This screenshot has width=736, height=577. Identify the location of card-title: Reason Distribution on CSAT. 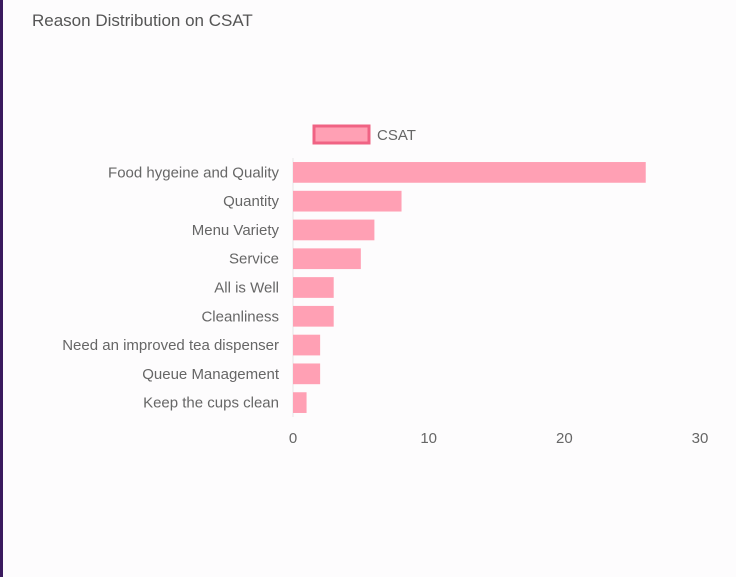
(142, 20).